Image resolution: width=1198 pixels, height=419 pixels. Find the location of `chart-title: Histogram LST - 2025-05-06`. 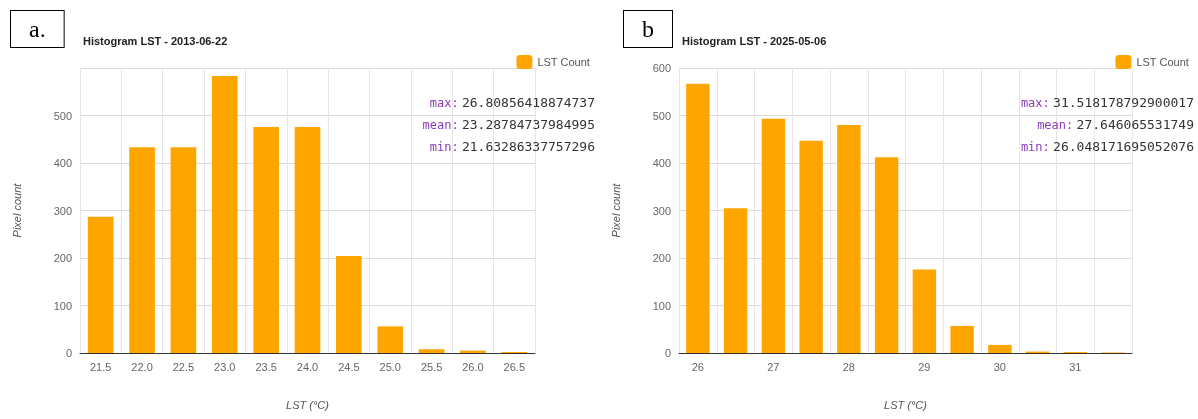

chart-title: Histogram LST - 2025-05-06 is located at coordinates (754, 40).